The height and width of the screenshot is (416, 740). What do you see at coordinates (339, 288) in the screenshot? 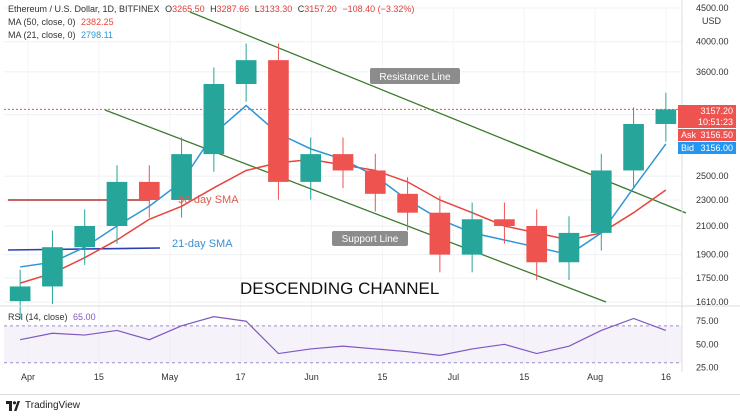
I see `channel-label: DESCENDING CHANNEL` at bounding box center [339, 288].